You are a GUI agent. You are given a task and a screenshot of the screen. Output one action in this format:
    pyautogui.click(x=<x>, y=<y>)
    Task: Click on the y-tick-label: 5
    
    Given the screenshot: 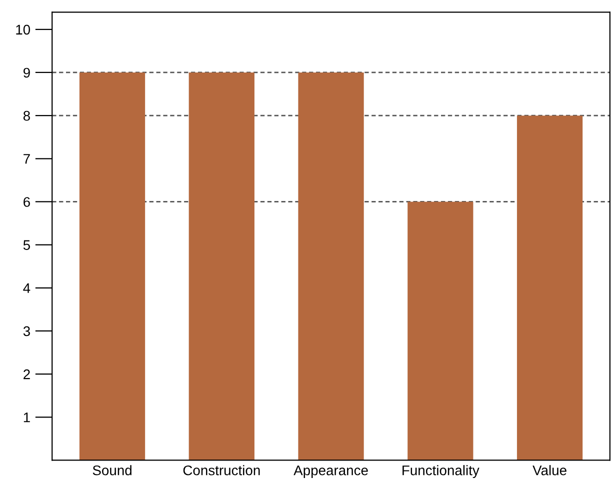 What is the action you would take?
    pyautogui.click(x=26, y=245)
    